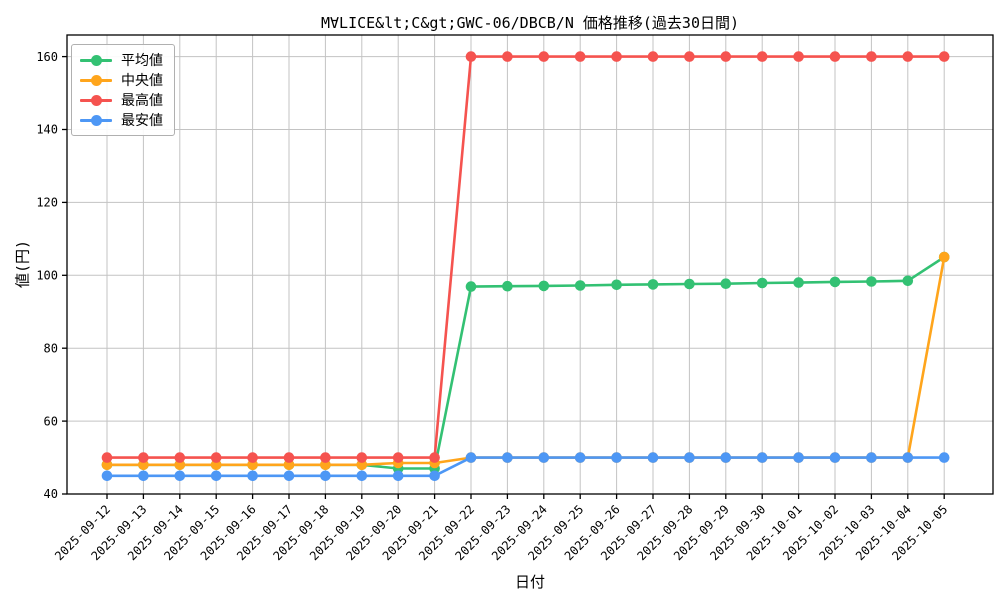 The width and height of the screenshot is (1000, 600). Describe the element at coordinates (142, 101) in the screenshot. I see `legend-label: 最高値` at that location.